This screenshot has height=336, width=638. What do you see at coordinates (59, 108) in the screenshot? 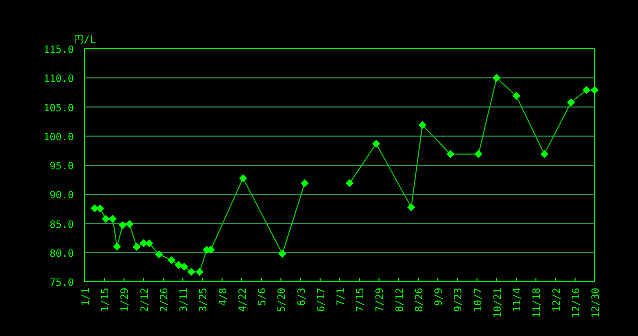
I see `y-tick-label: 105.0` at bounding box center [59, 108].